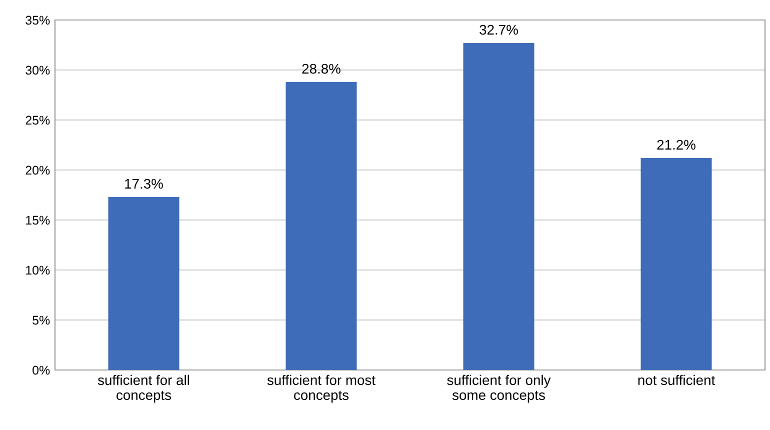 Image resolution: width=770 pixels, height=430 pixels. What do you see at coordinates (321, 69) in the screenshot?
I see `data-label: 28.8%` at bounding box center [321, 69].